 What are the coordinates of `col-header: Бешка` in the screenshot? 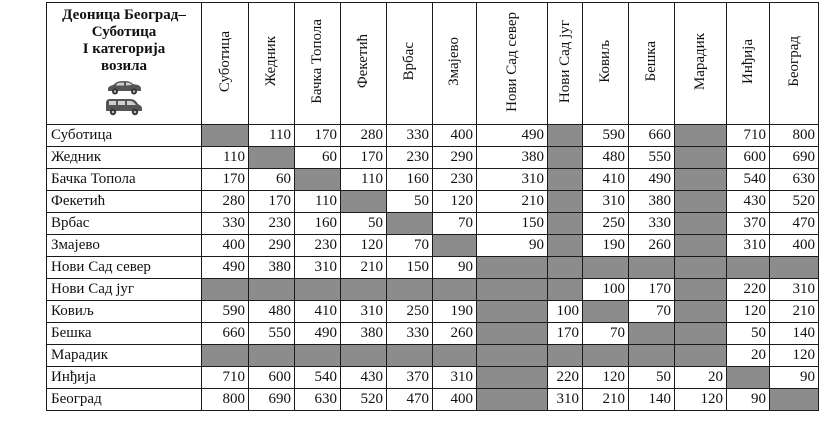 It's located at (651, 63).